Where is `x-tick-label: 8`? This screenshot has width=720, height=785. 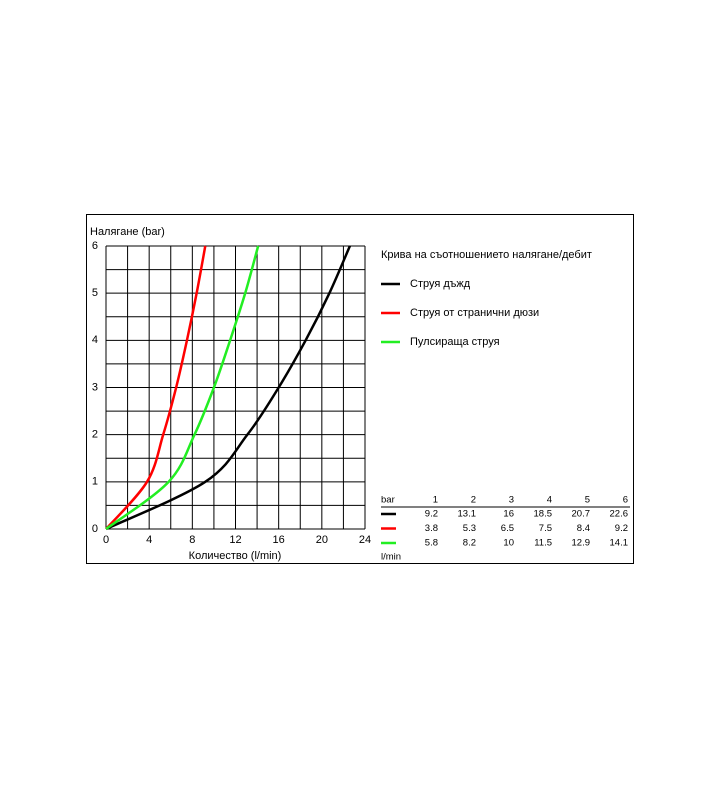
x-tick-label: 8 is located at coordinates (192, 540).